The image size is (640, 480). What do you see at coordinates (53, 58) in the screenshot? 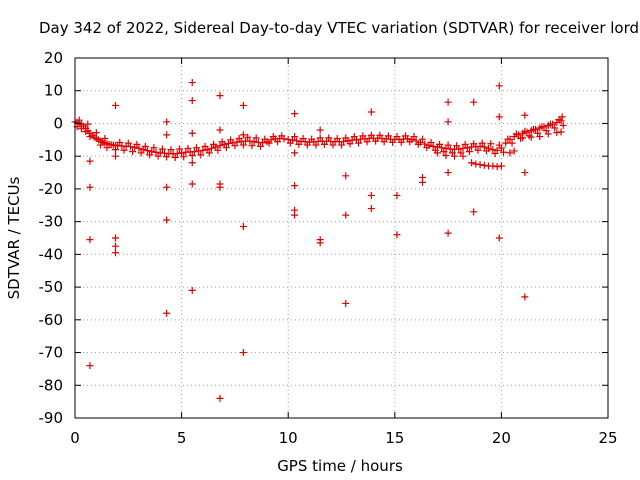
I see `y-tick-label: 20` at bounding box center [53, 58].